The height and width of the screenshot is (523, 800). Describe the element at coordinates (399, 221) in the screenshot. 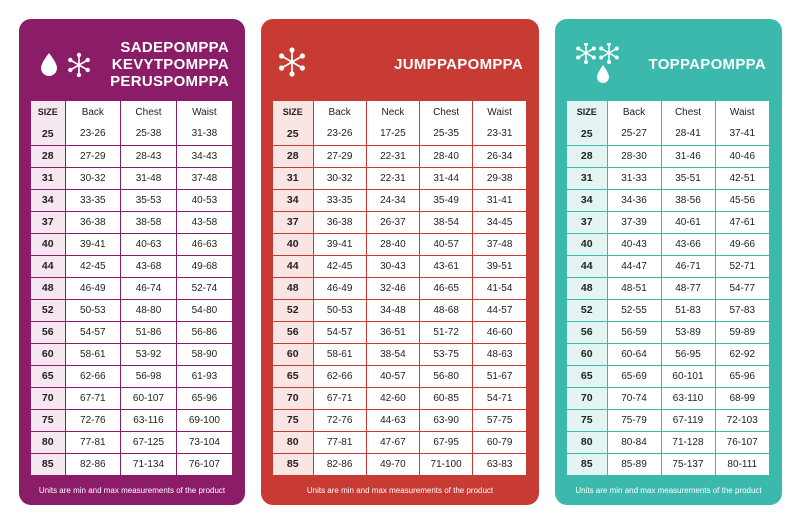

I see `table-row: 37 36-38 26-37 38-54 34-45` at that location.